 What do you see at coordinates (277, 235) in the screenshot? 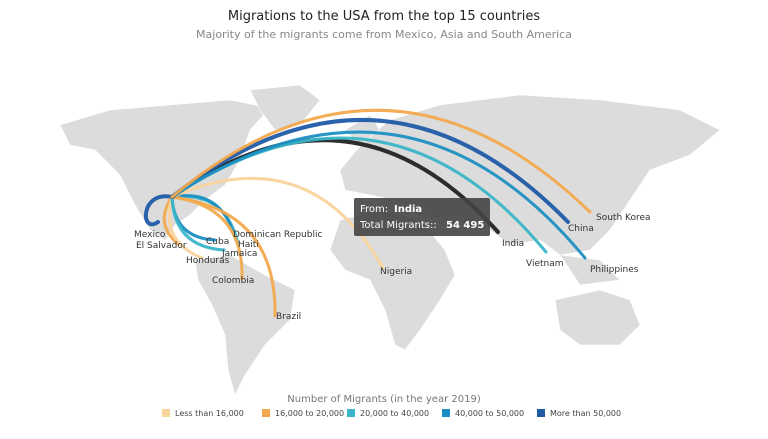
I see `country-label: Dominican Republic` at bounding box center [277, 235].